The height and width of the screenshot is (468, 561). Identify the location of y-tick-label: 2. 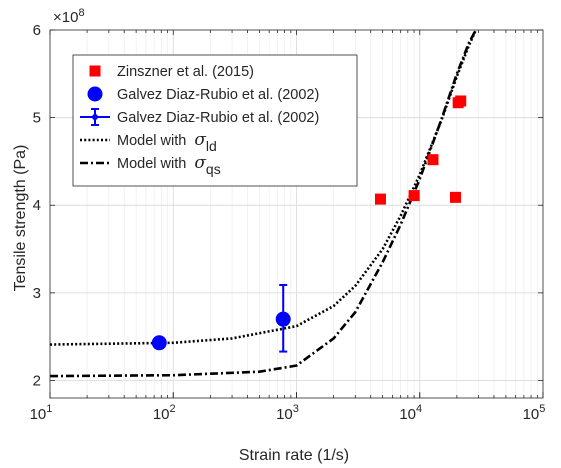
(37, 380).